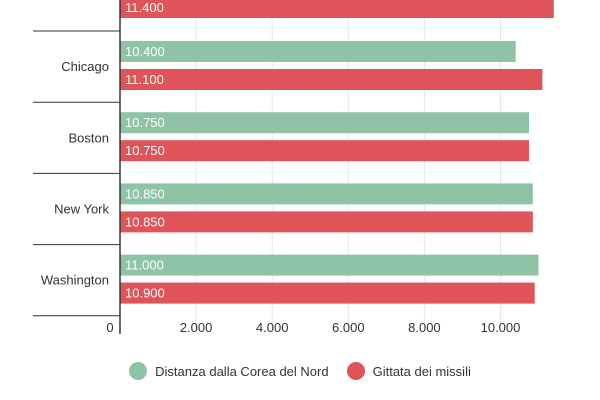  What do you see at coordinates (355, 371) in the screenshot?
I see `legend-swatch-gittata` at bounding box center [355, 371].